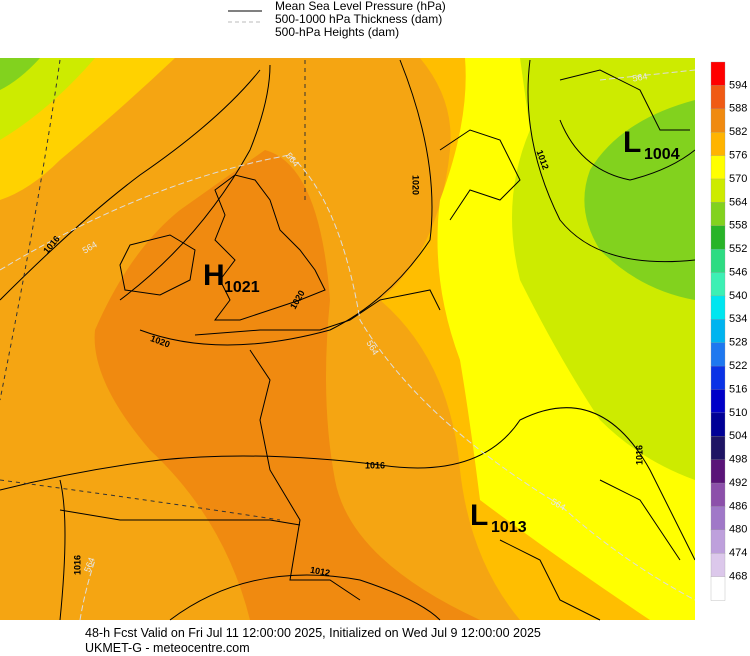 The height and width of the screenshot is (656, 750). Describe the element at coordinates (738, 366) in the screenshot. I see `colorbar-label: 522` at that location.